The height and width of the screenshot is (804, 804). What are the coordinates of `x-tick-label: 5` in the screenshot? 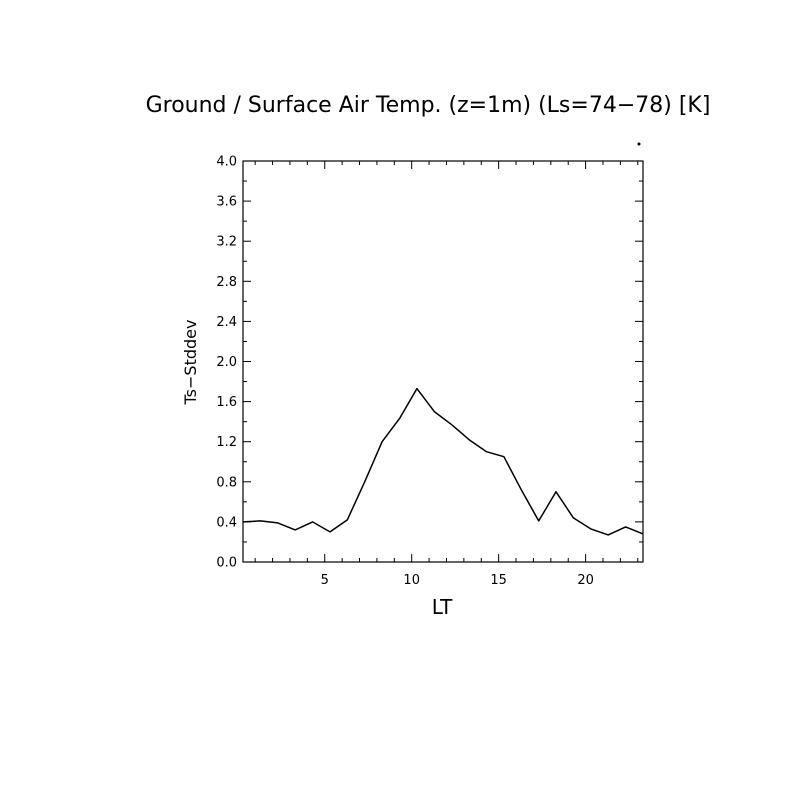 It's located at (325, 580).